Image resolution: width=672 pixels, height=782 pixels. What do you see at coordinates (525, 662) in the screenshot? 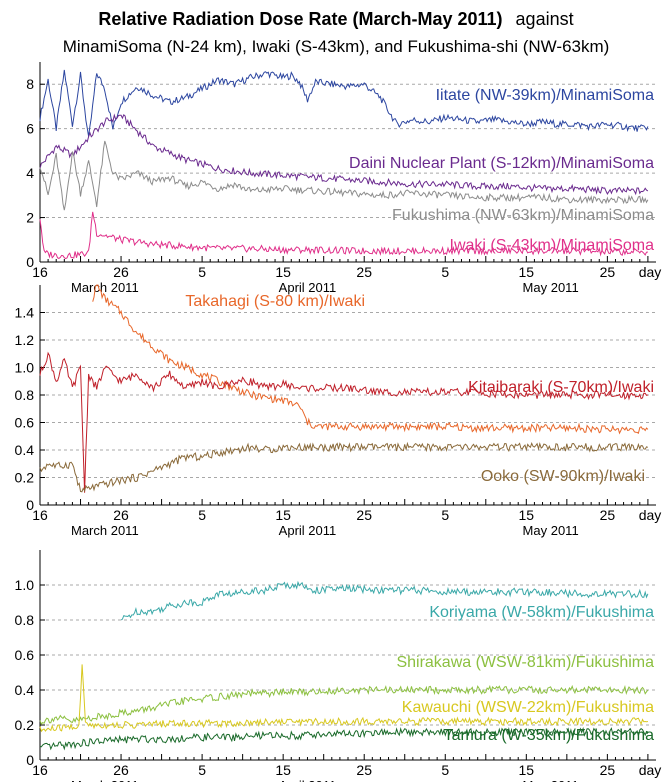
I see `series-label: Shirakawa (WSW-81km)/Fukushima` at bounding box center [525, 662].